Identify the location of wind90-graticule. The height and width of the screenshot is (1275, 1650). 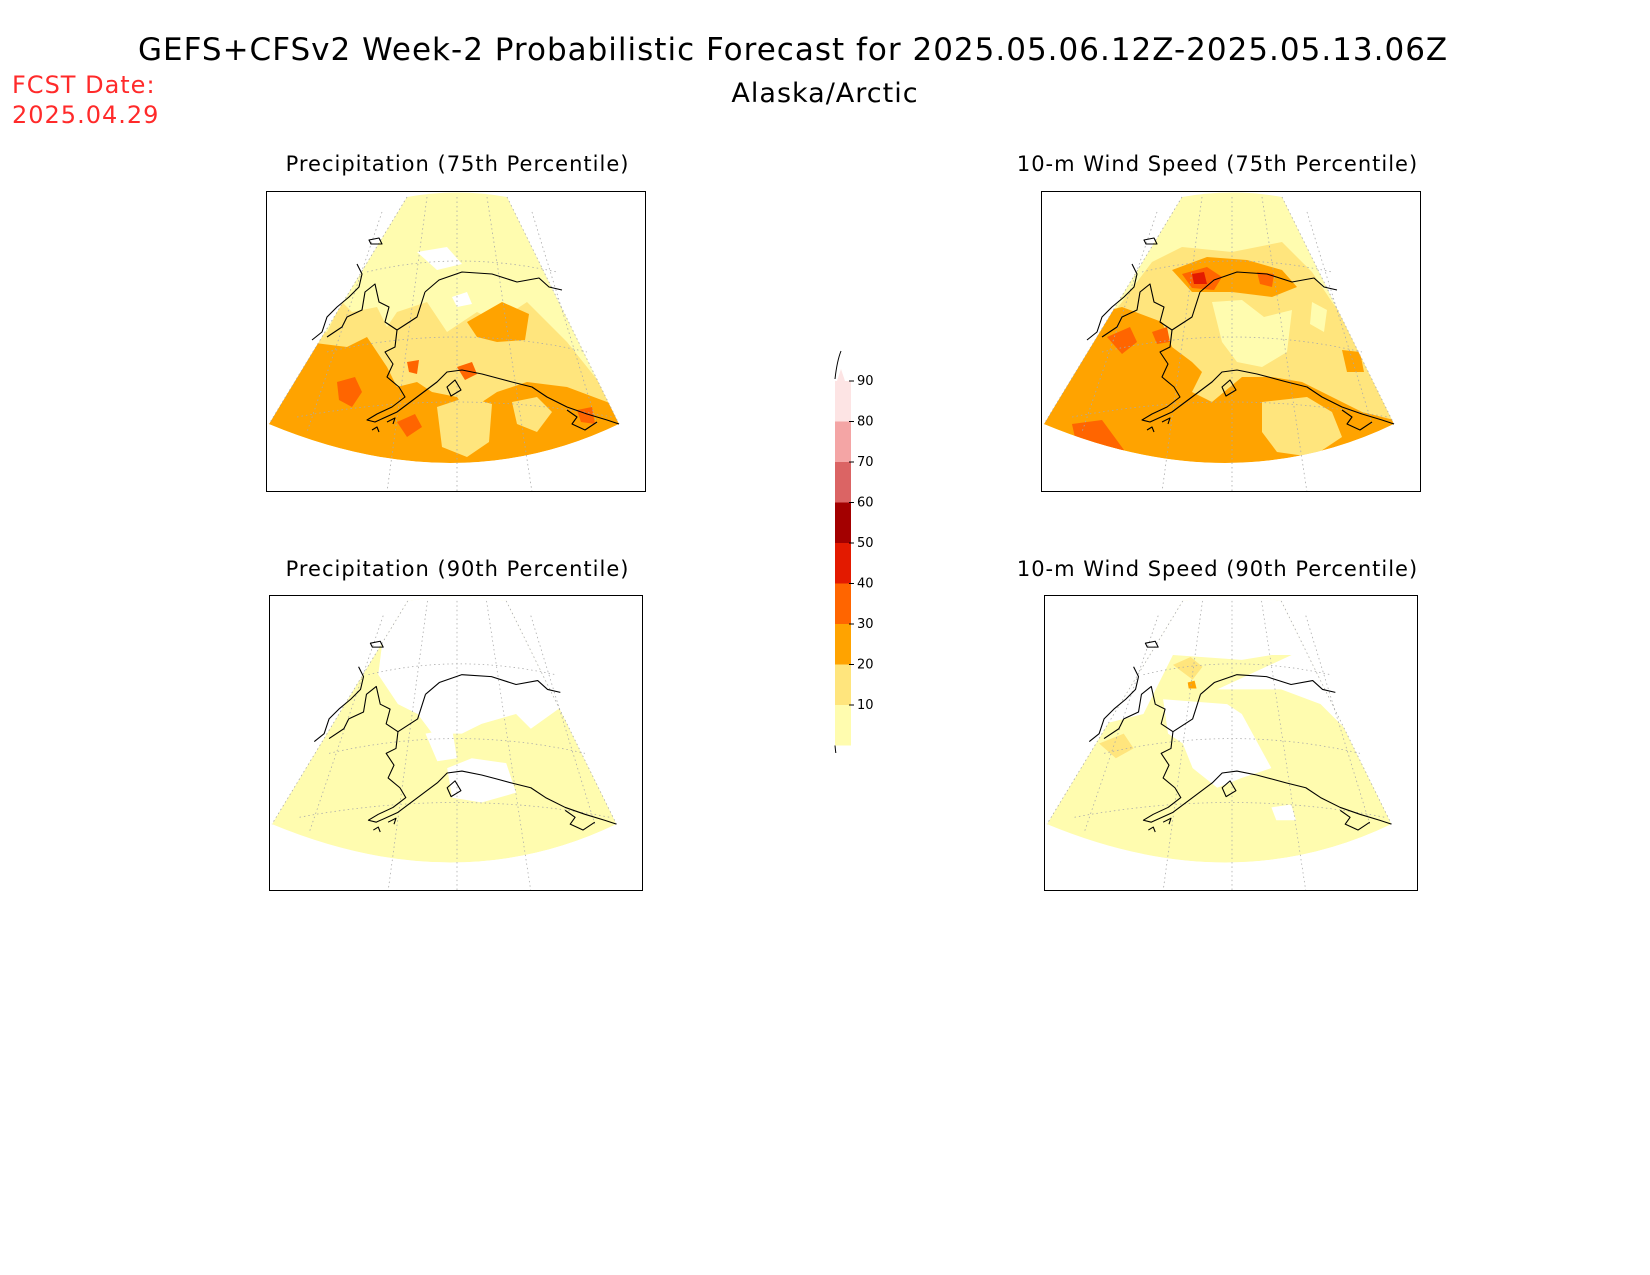
(1229, 745).